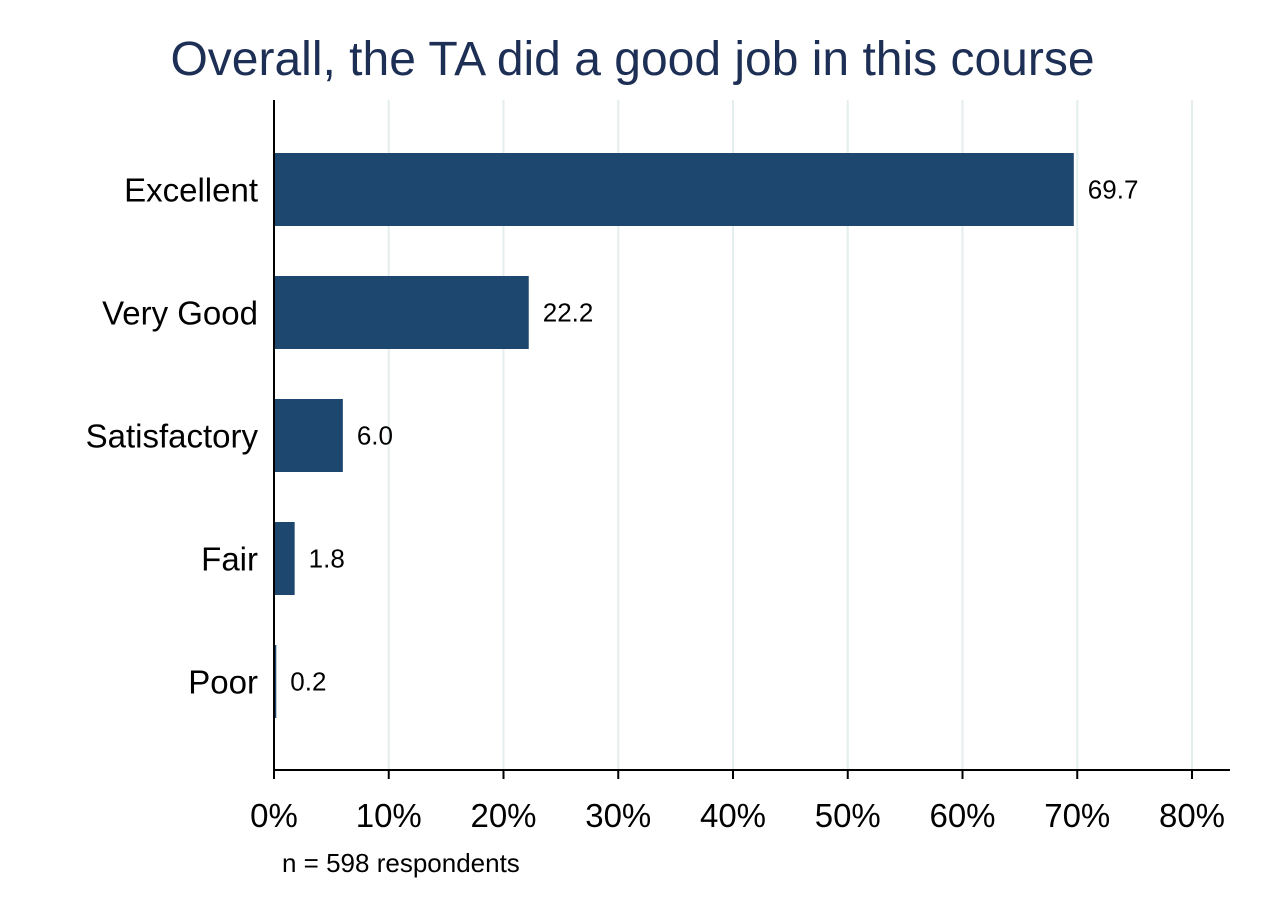  I want to click on respondent-count-note: n = 598 respondents, so click(401, 863).